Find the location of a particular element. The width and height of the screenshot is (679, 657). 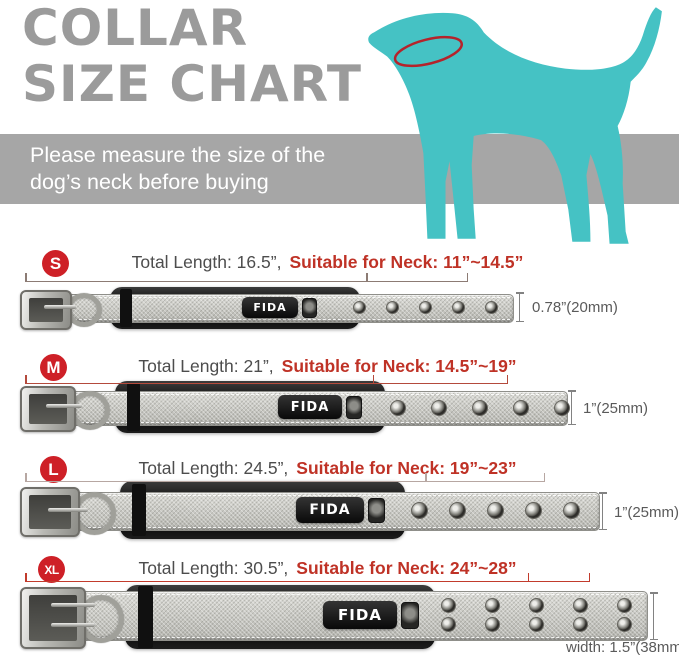

size-badge-xl: XL is located at coordinates (51, 569).